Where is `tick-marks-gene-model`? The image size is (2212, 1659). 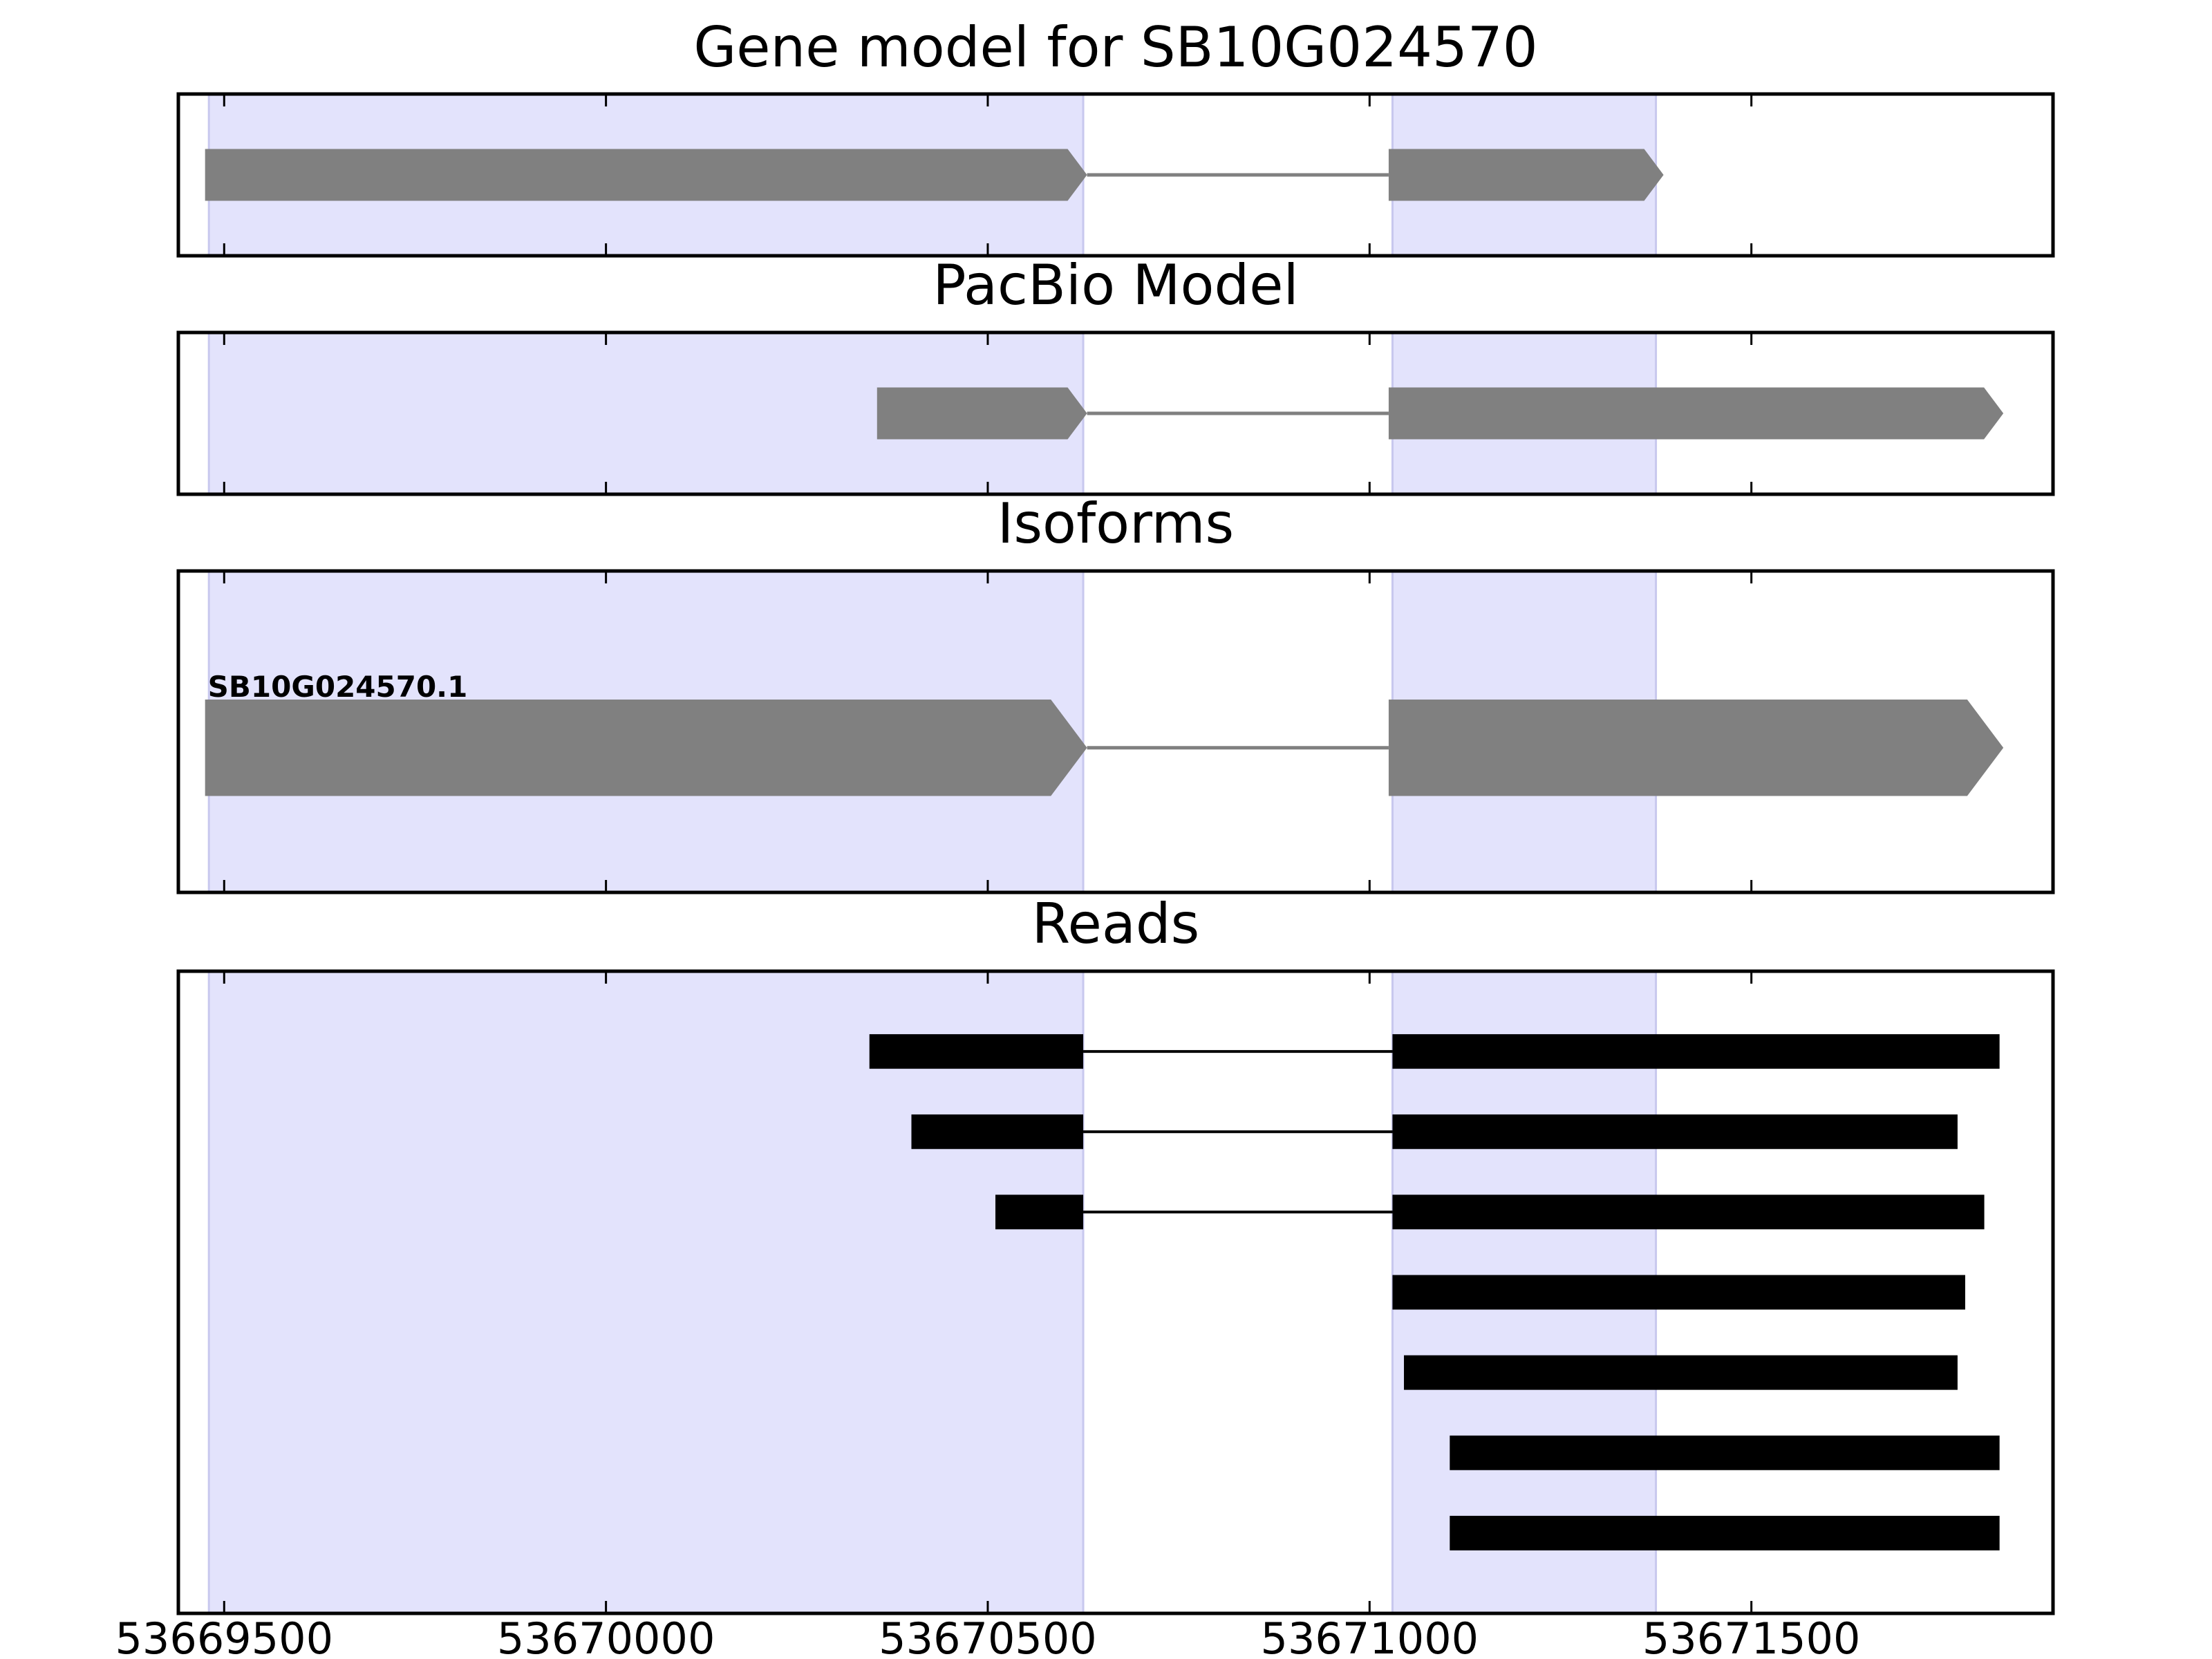 tick-marks-gene-model is located at coordinates (988, 175).